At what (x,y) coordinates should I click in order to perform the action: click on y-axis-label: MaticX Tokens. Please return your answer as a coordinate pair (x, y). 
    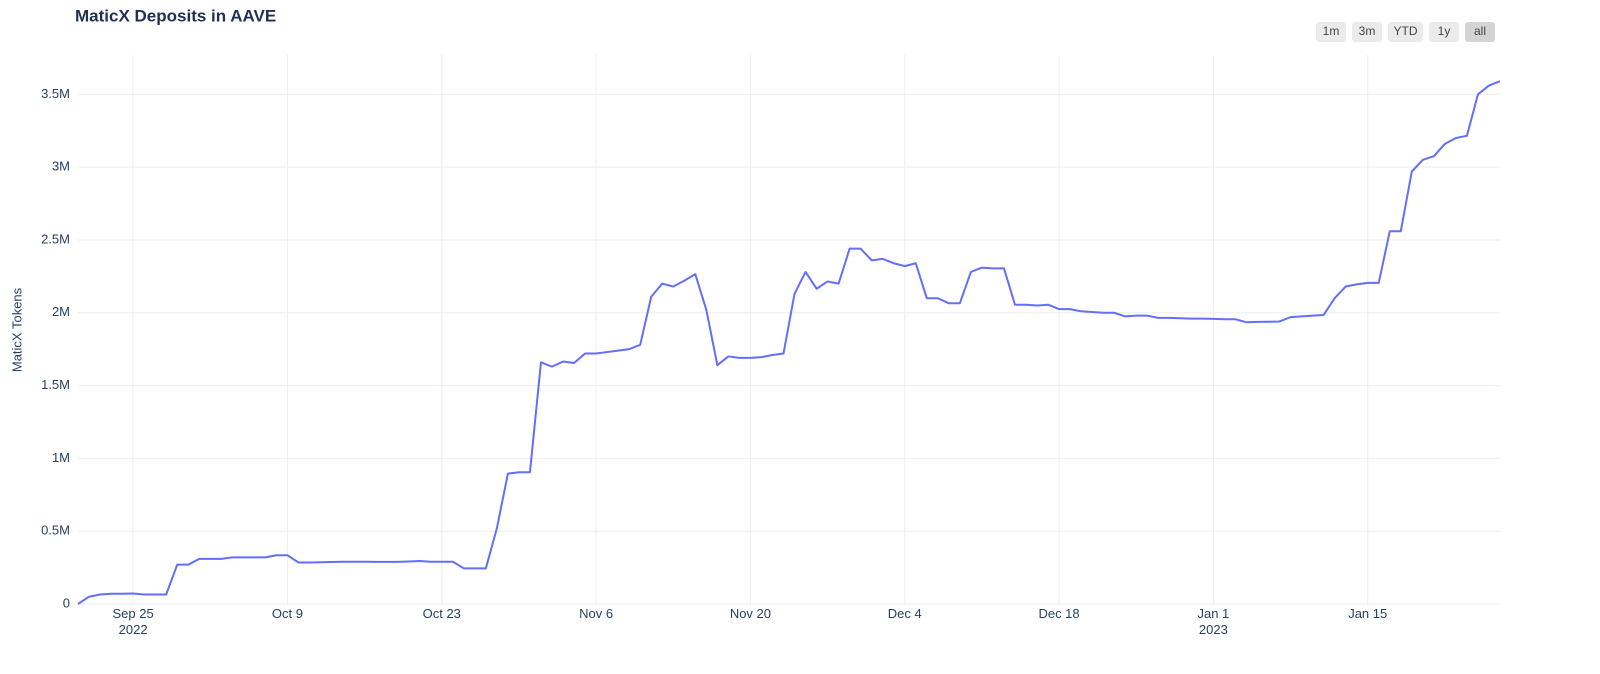
    Looking at the image, I should click on (16, 329).